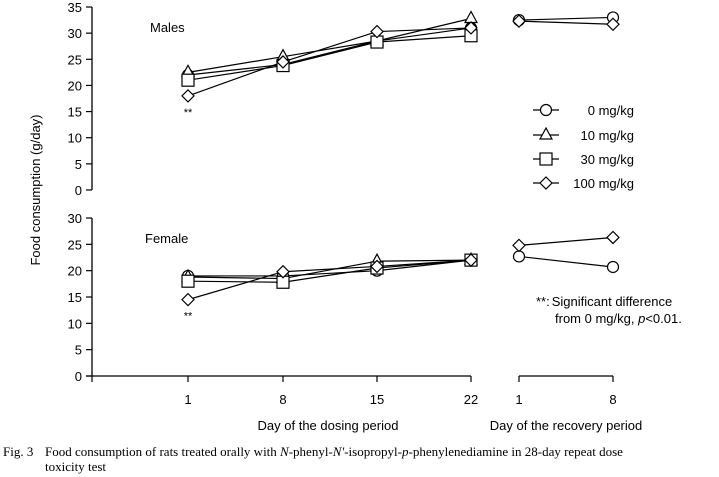  What do you see at coordinates (188, 80) in the screenshot?
I see `data-point-males-square` at bounding box center [188, 80].